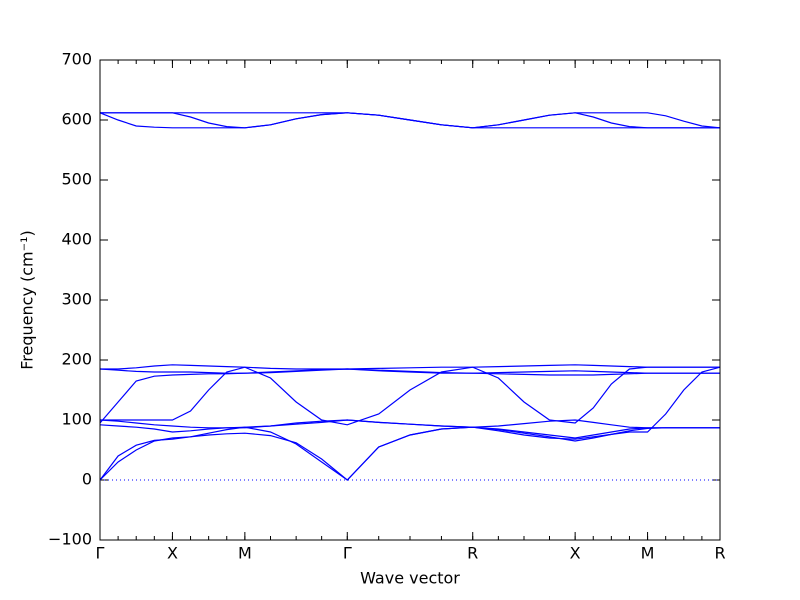 This screenshot has height=600, width=800. Describe the element at coordinates (76, 419) in the screenshot. I see `y-tick-label: 100` at that location.